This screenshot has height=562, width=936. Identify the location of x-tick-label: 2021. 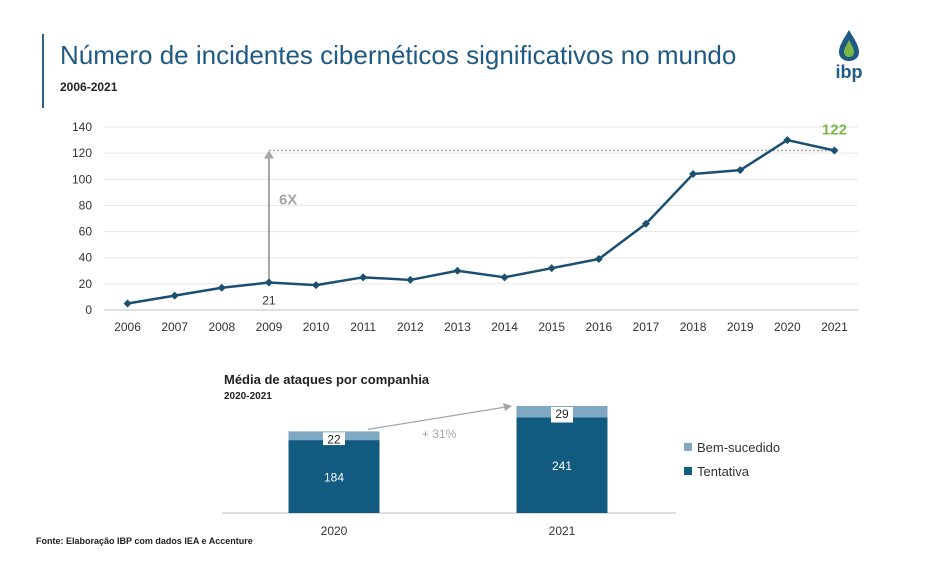
(834, 327).